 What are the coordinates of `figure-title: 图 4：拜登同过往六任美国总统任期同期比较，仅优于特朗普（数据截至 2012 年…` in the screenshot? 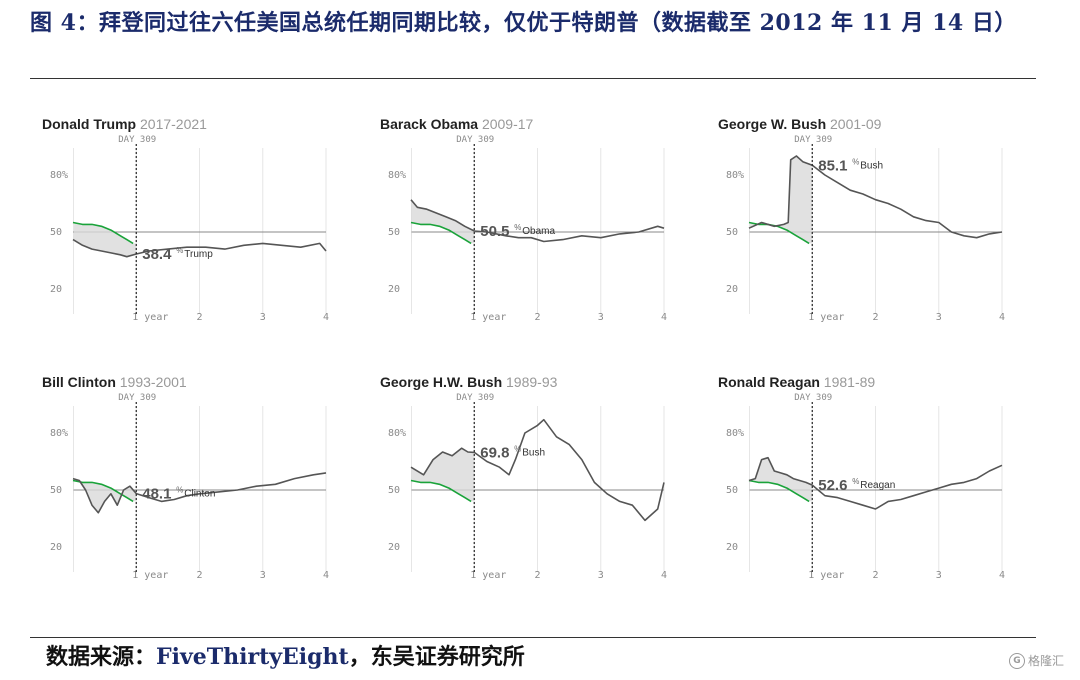 It's located at (523, 23).